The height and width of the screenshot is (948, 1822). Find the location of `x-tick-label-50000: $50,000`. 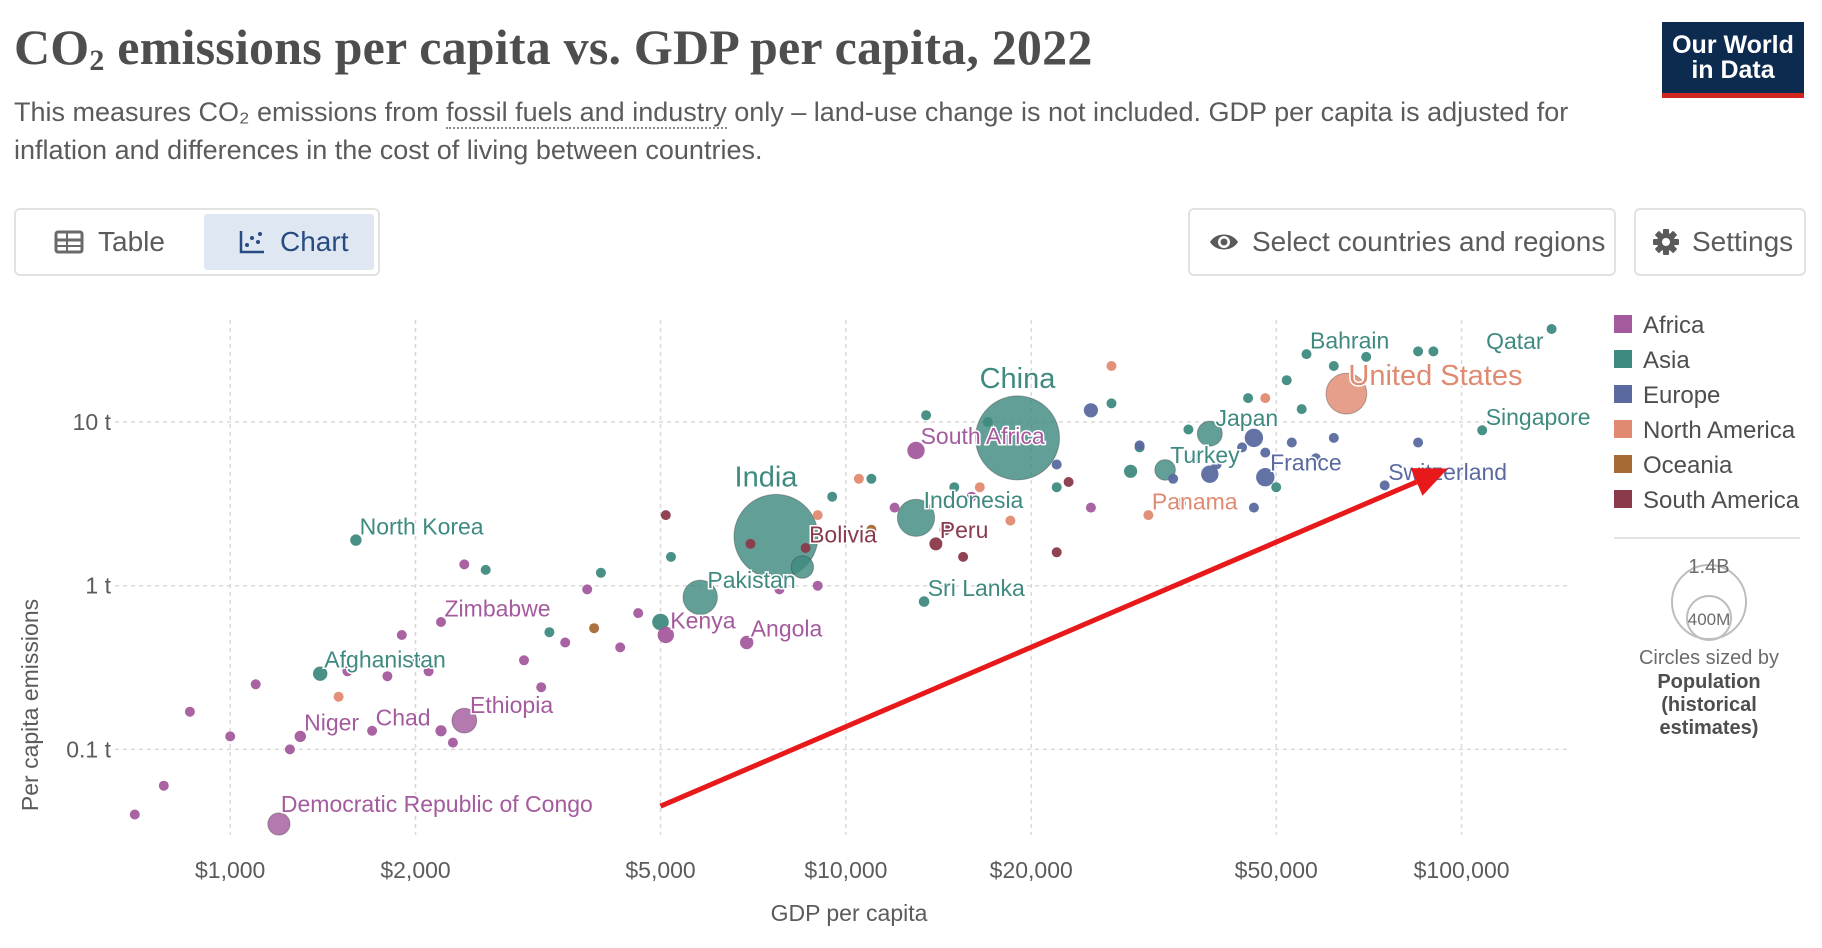

x-tick-label-50000: $50,000 is located at coordinates (1276, 870).